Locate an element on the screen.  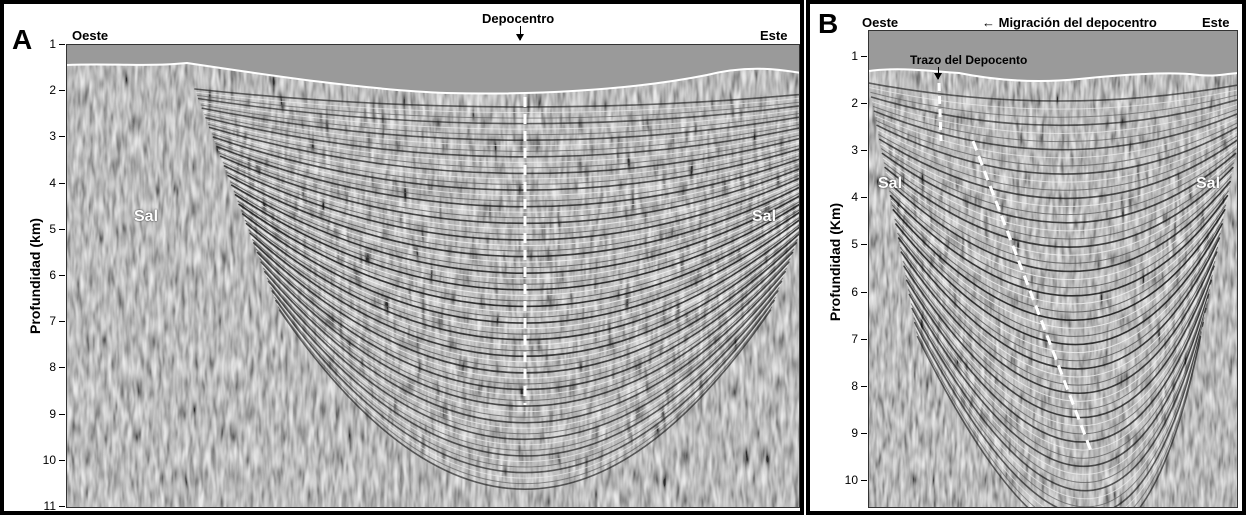
panel-a-y-tick-2: 2 is located at coordinates (52, 90).